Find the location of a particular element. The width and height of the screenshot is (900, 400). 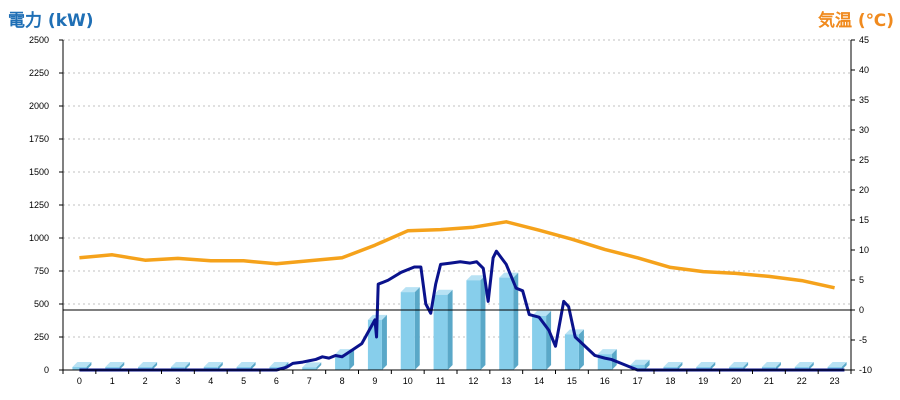

x-tick-label: 21 is located at coordinates (769, 381).